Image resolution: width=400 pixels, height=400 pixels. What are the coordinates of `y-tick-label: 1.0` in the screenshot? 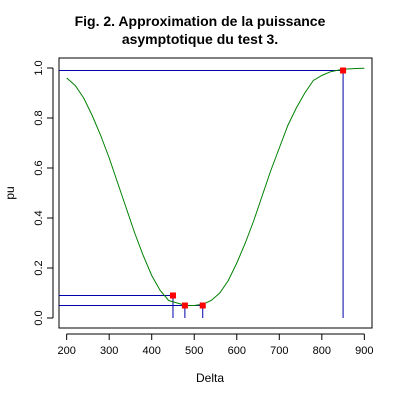 It's located at (39, 67).